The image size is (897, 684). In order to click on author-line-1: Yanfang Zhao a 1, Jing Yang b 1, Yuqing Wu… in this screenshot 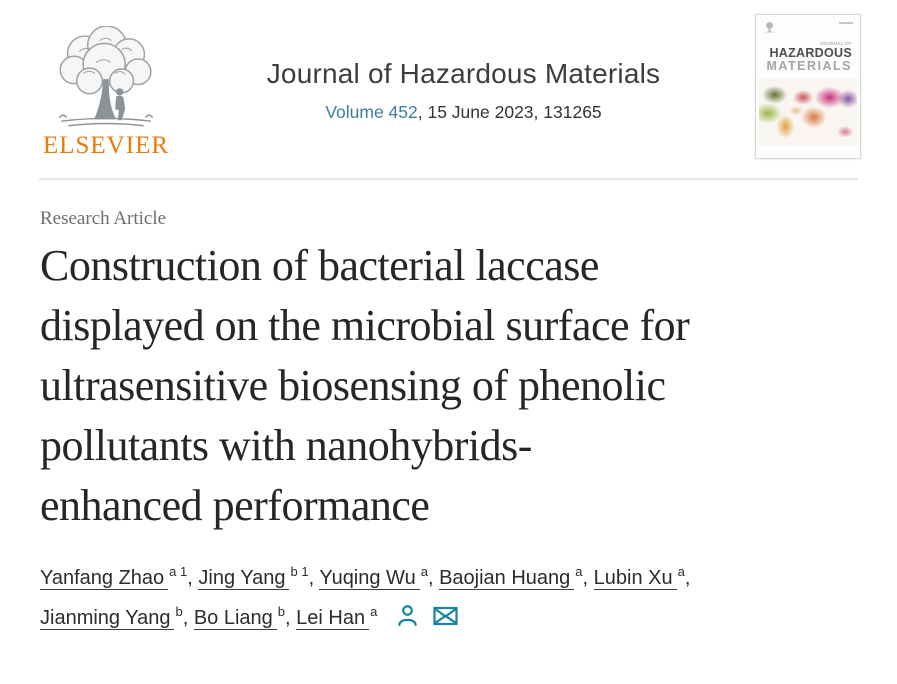, I will do `click(448, 578)`.